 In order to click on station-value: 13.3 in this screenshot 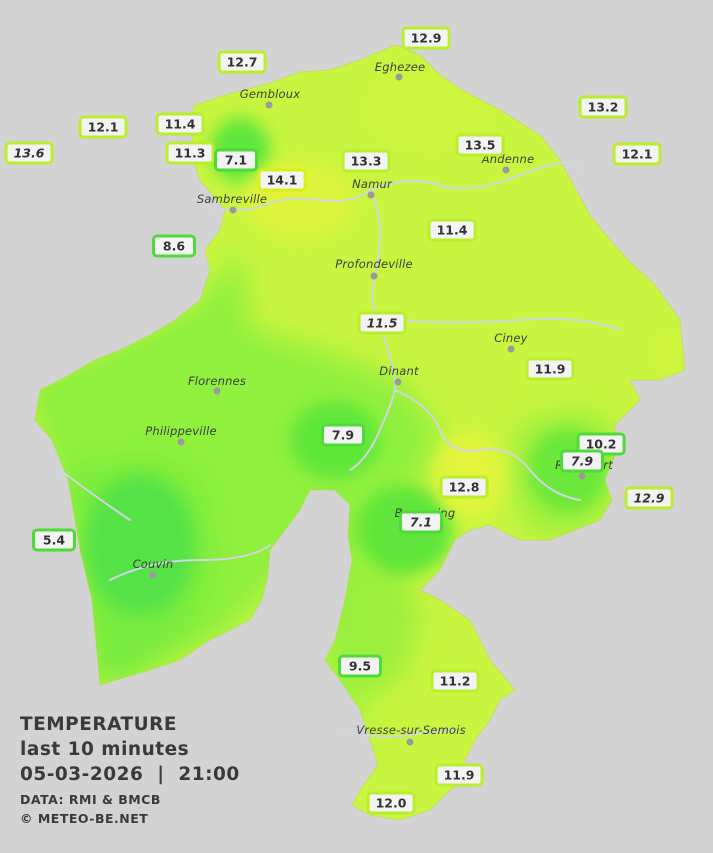, I will do `click(366, 161)`.